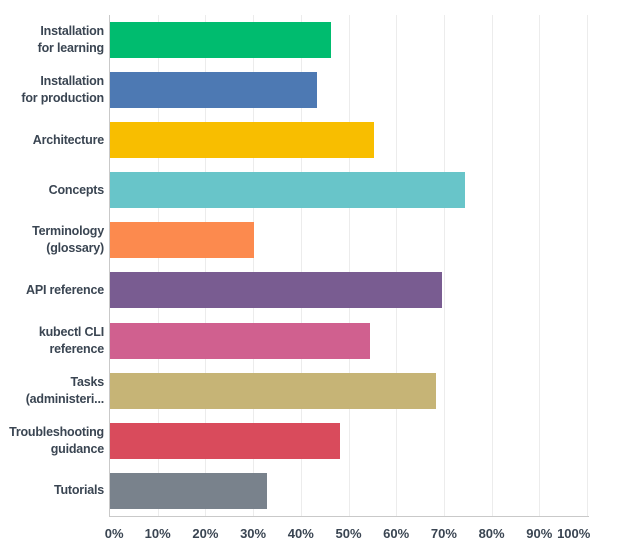 The width and height of the screenshot is (627, 555). What do you see at coordinates (114, 533) in the screenshot?
I see `x-tick-label: 0%` at bounding box center [114, 533].